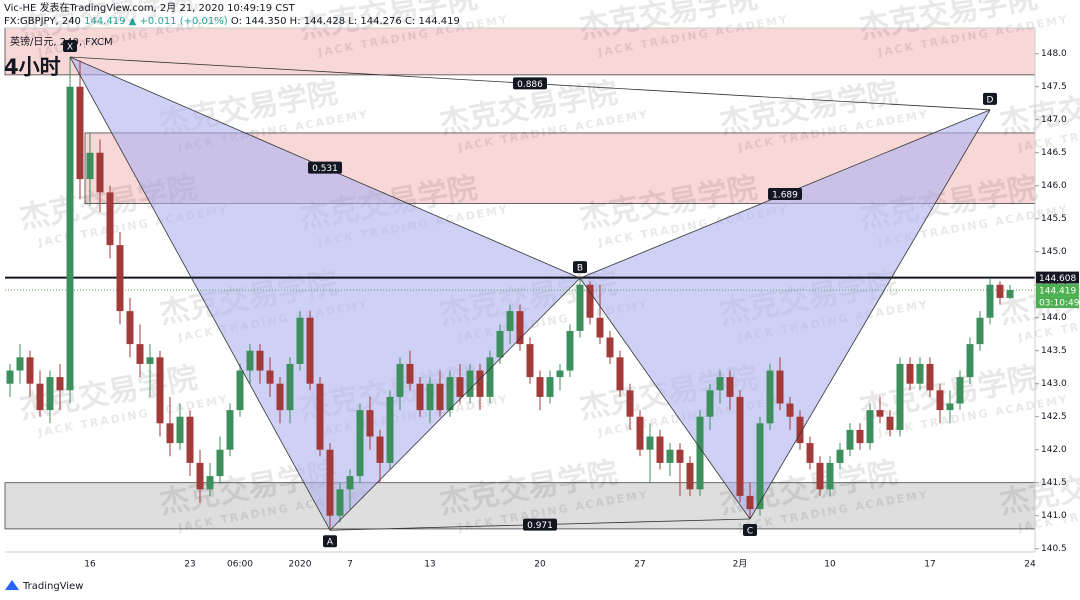 This screenshot has width=1080, height=600. Describe the element at coordinates (12, 585) in the screenshot. I see `footer-logo` at that location.